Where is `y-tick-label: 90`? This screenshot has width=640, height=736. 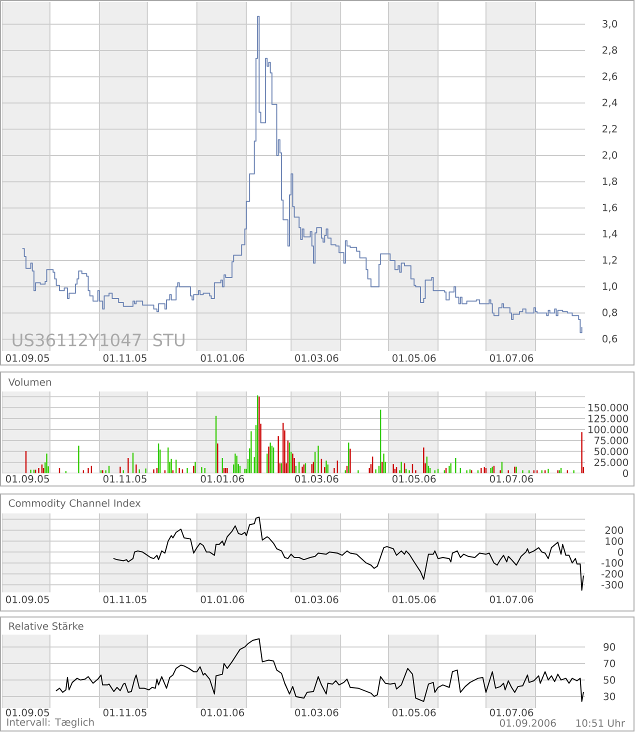
y-tick-label: 90 is located at coordinates (610, 647).